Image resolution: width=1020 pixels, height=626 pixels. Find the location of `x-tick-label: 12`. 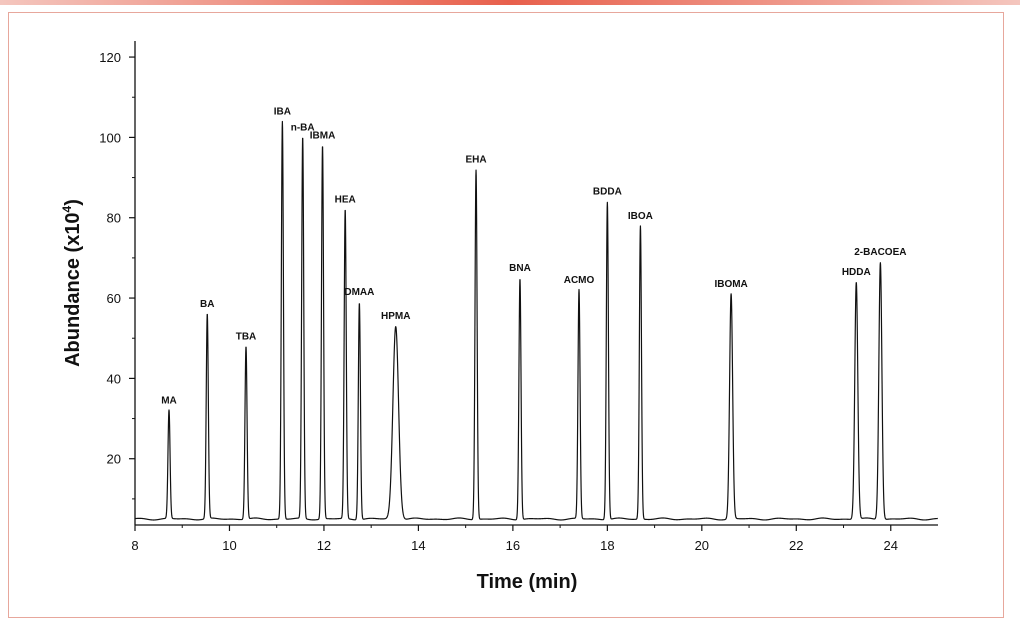

x-tick-label: 12 is located at coordinates (324, 545).